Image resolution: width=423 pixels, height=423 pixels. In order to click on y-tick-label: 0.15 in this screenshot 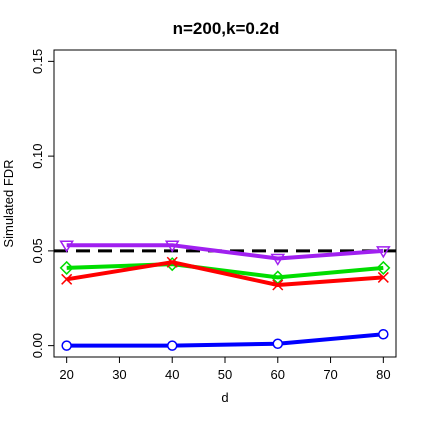, I will do `click(37, 61)`.